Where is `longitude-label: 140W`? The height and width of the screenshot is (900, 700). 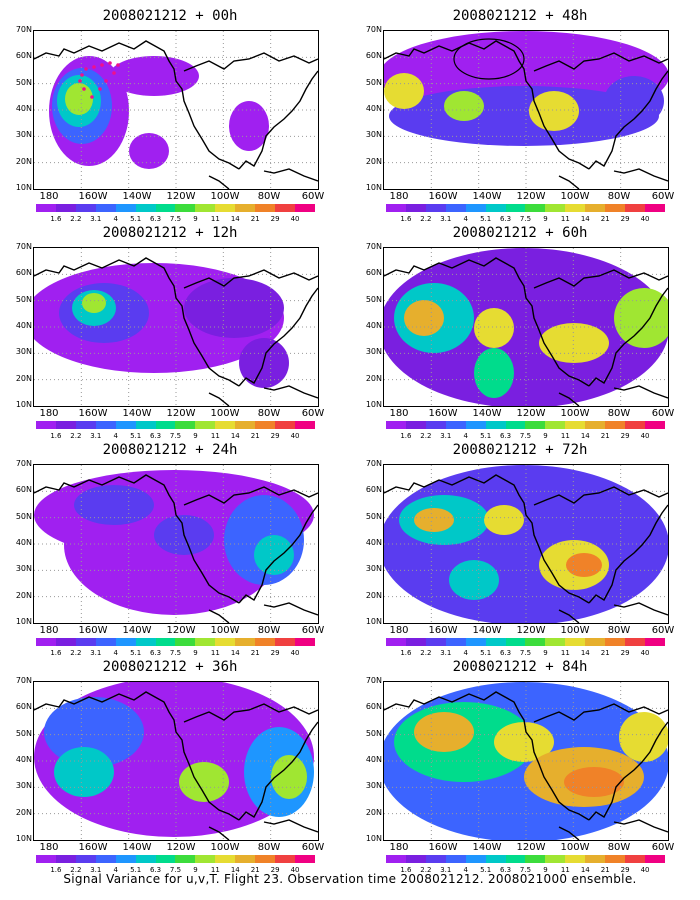
longitude-label: 140W is located at coordinates (487, 847).